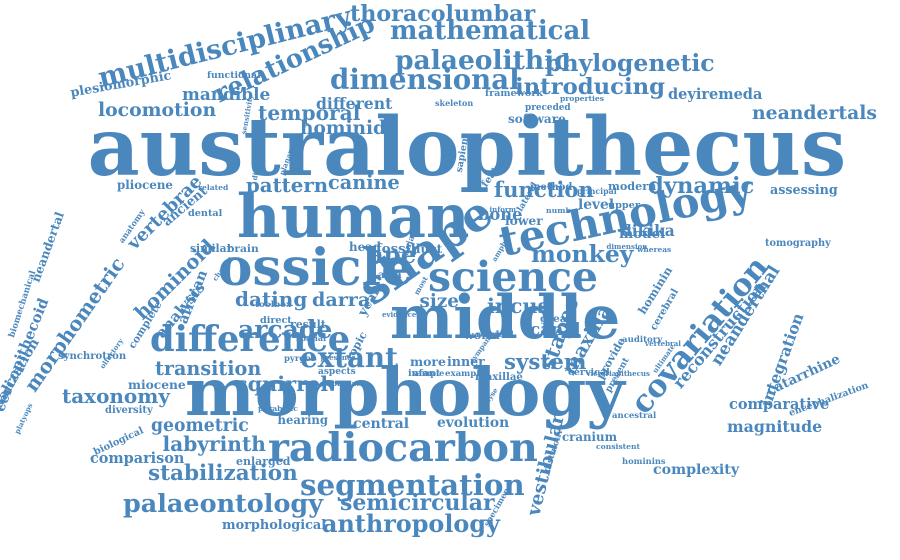 Image resolution: width=900 pixels, height=560 pixels. Describe the element at coordinates (274, 525) in the screenshot. I see `cloud-word-morphological: morphological` at that location.